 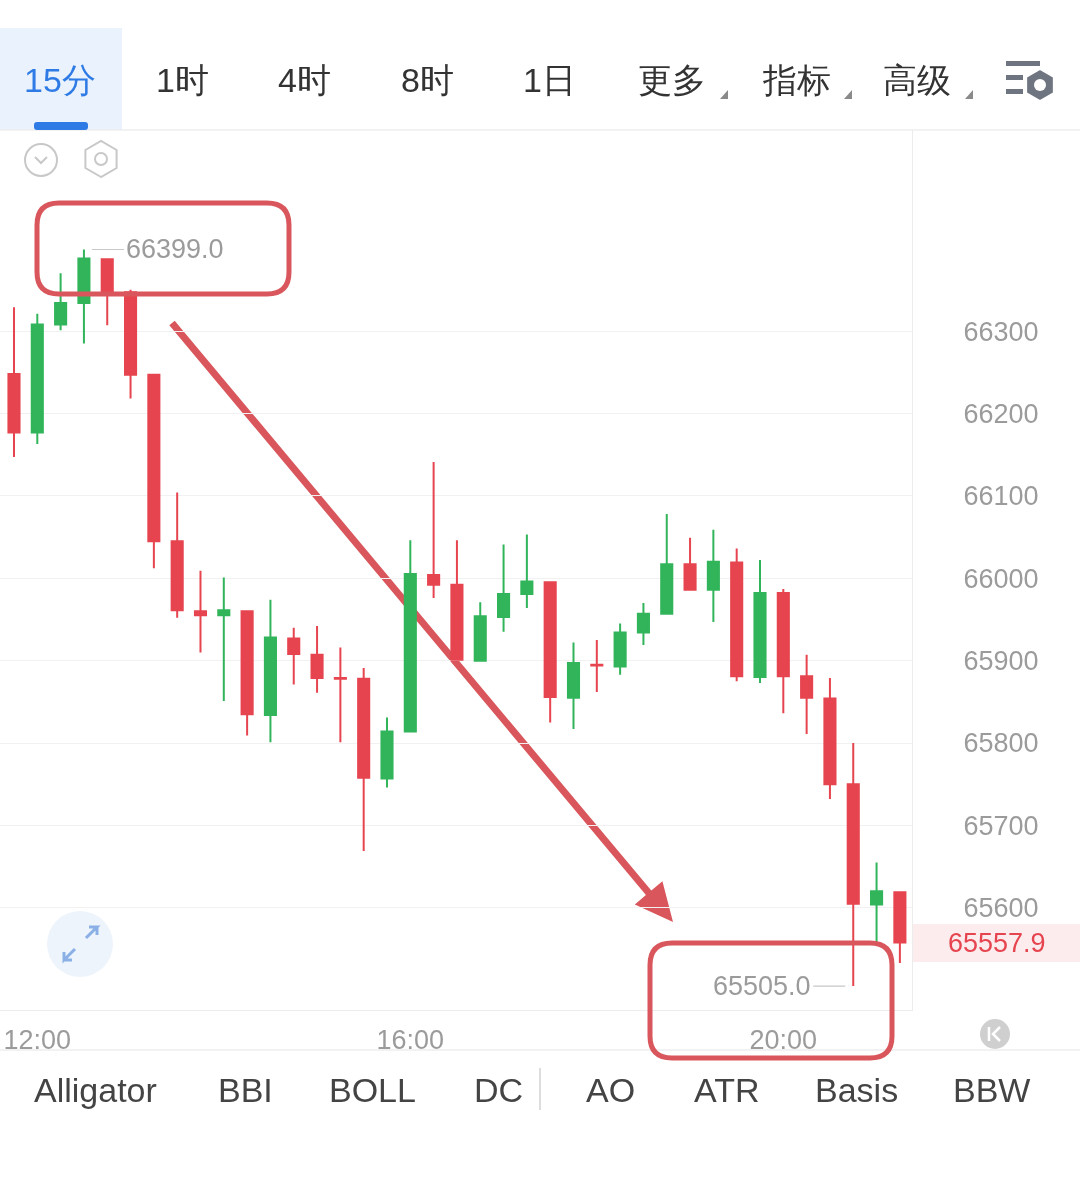 I want to click on text: 8时, so click(x=427, y=80).